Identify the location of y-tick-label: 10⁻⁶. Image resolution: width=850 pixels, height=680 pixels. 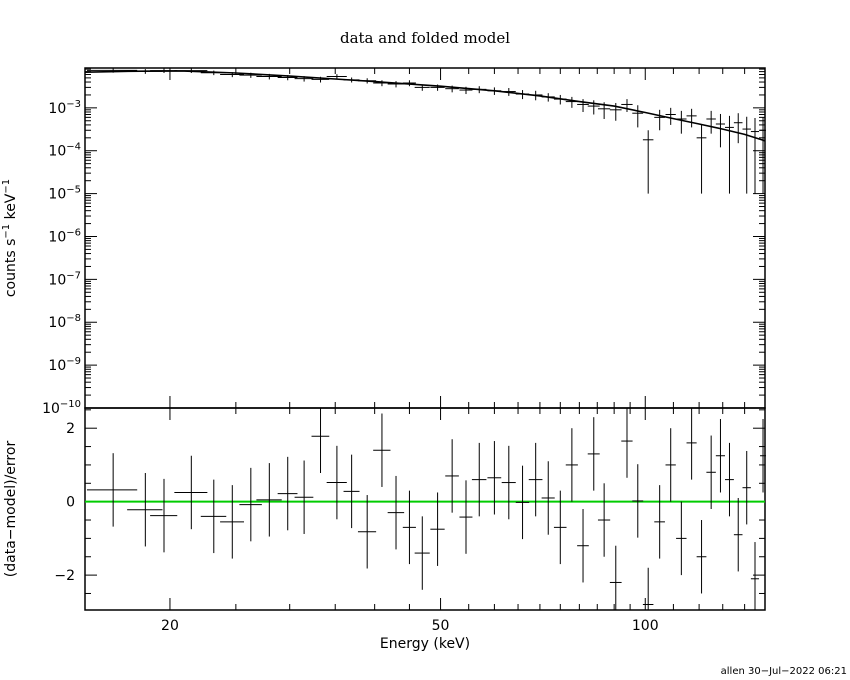
(64, 236).